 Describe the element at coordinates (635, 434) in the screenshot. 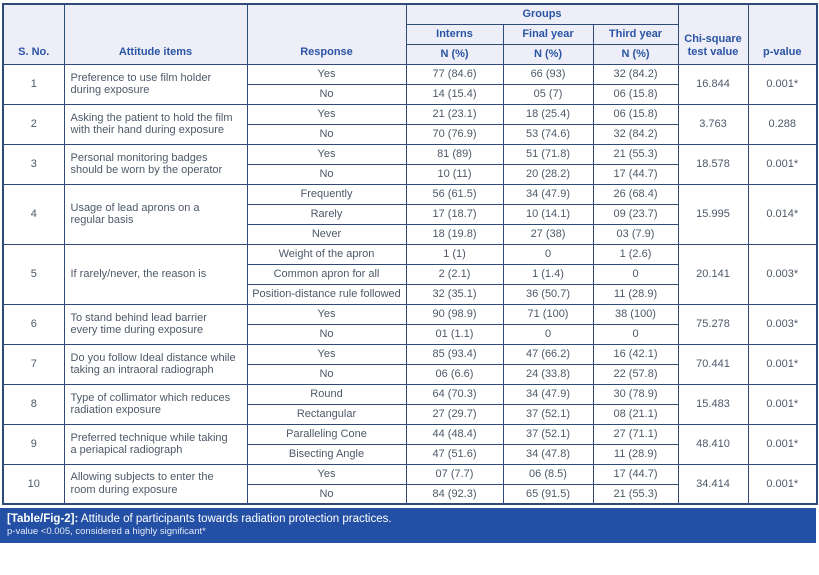

I see `count-cell: 27 (71.1)` at that location.